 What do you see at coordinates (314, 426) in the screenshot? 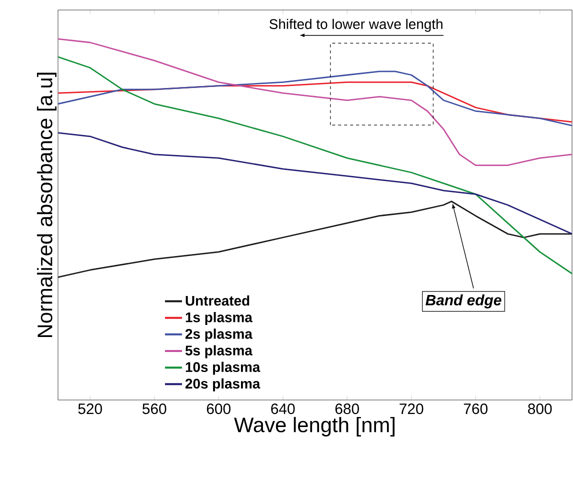
I see `x-axis-title: Wave length [nm]` at bounding box center [314, 426].